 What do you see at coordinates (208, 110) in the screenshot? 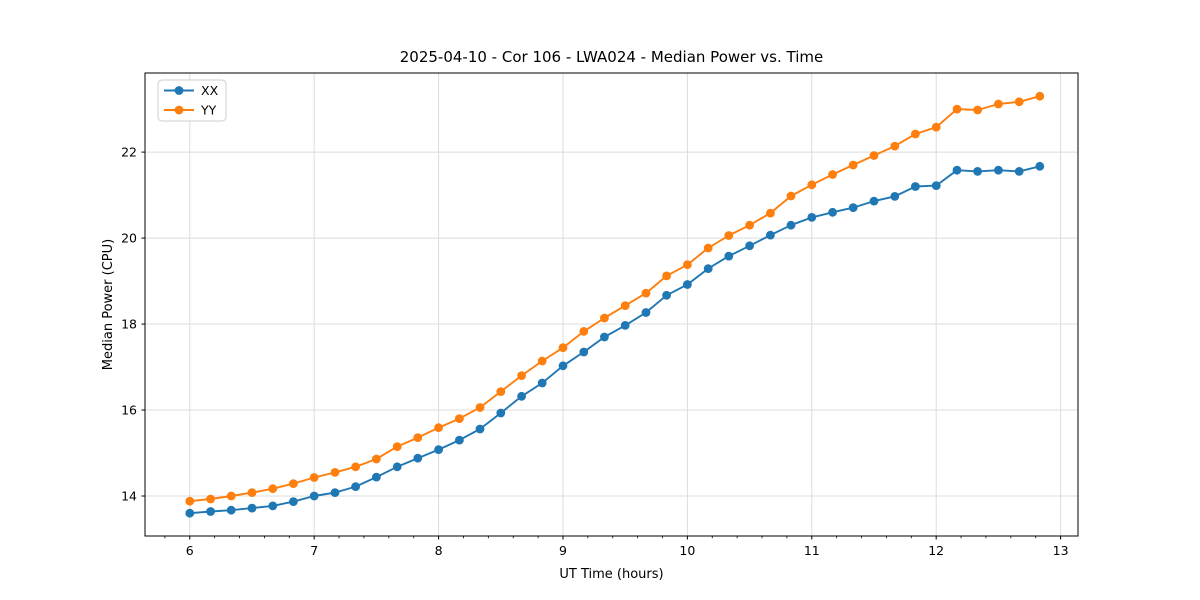
I see `legend-label: YY` at bounding box center [208, 110].